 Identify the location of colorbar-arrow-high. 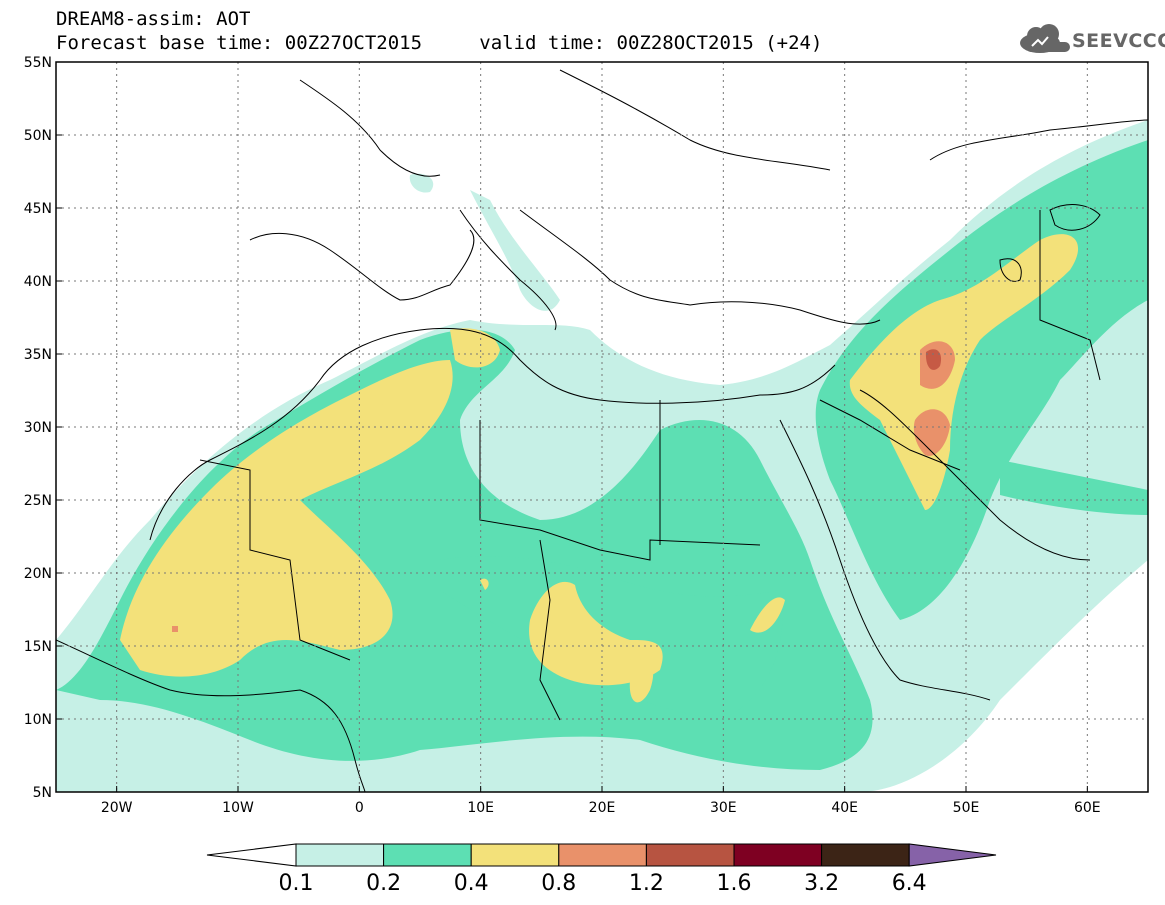
(952, 855).